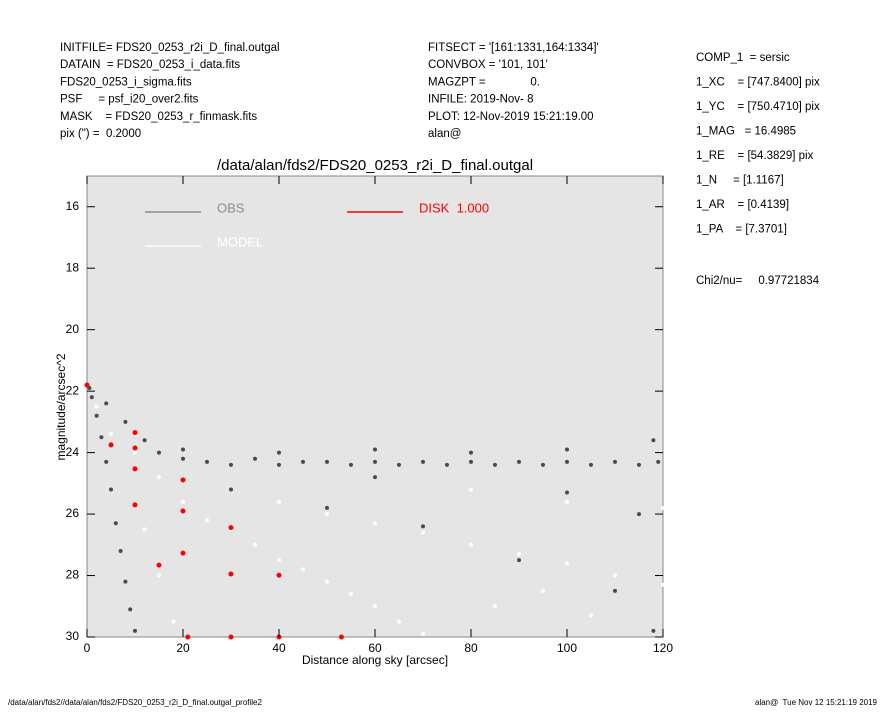 The image size is (885, 713). Describe the element at coordinates (73, 267) in the screenshot. I see `y-tick-label: 18` at that location.